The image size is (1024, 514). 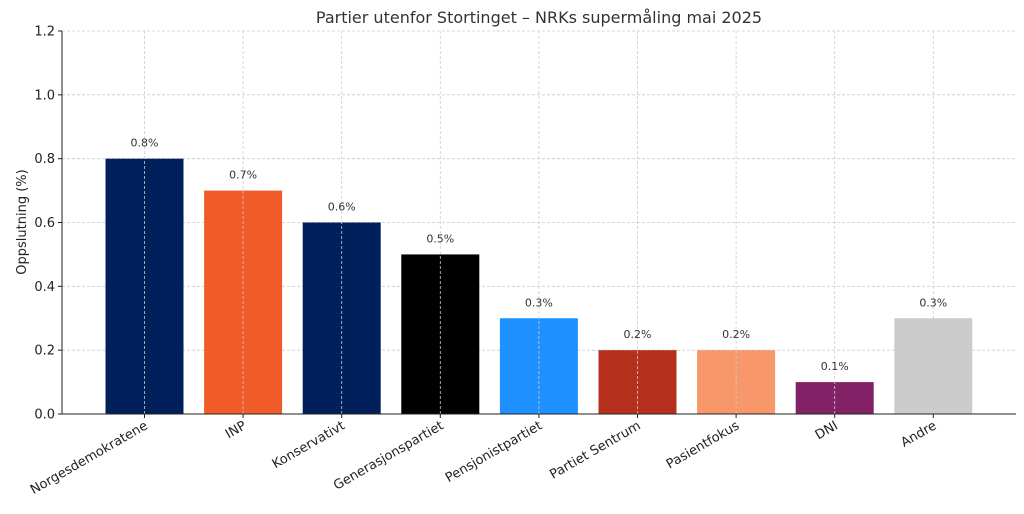 I want to click on x-tick-label: Partiet Sentrum, so click(x=595, y=450).